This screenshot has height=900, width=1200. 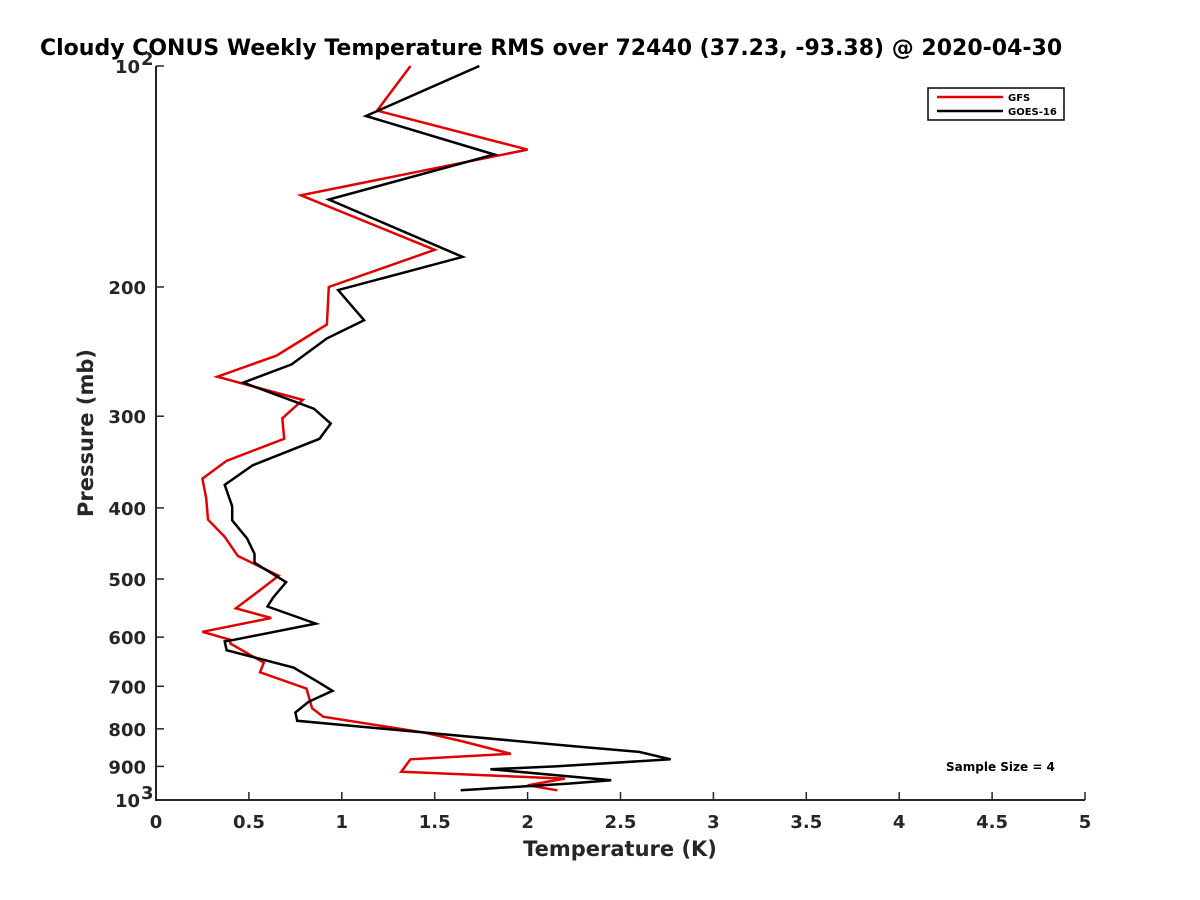 What do you see at coordinates (127, 687) in the screenshot?
I see `y-tick-label: 700` at bounding box center [127, 687].